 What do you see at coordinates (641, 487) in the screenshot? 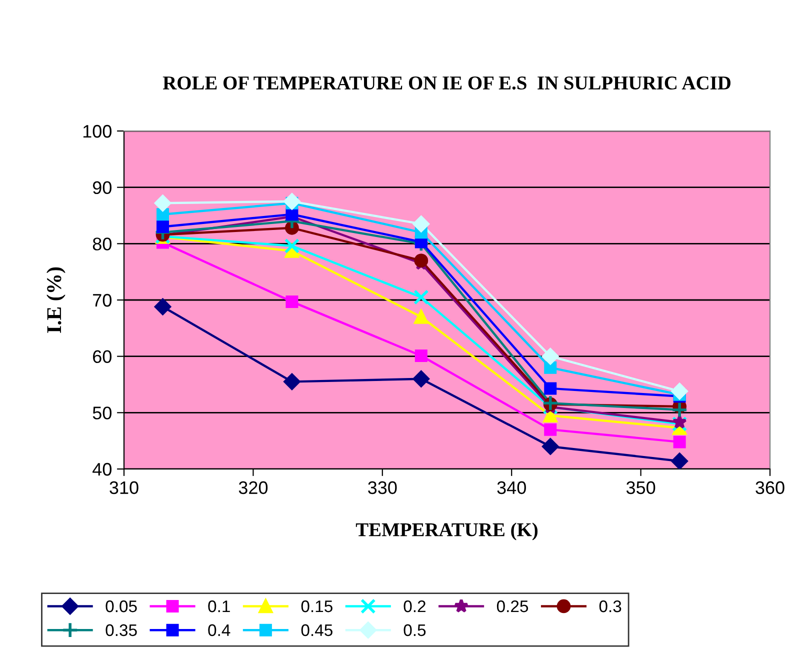
I see `x-tick-label: 350` at bounding box center [641, 487].